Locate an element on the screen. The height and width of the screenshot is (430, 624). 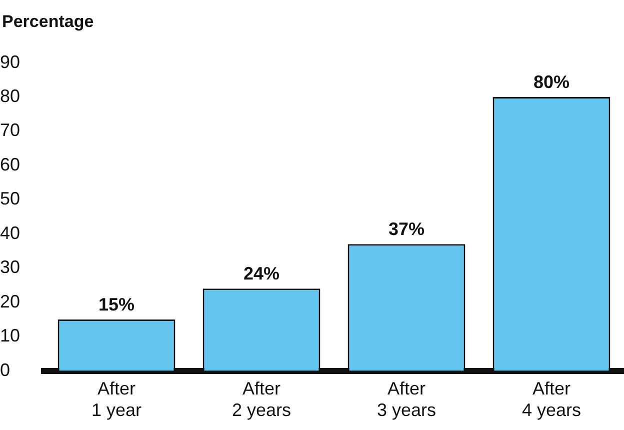
y-tick-label: 90 is located at coordinates (10, 62).